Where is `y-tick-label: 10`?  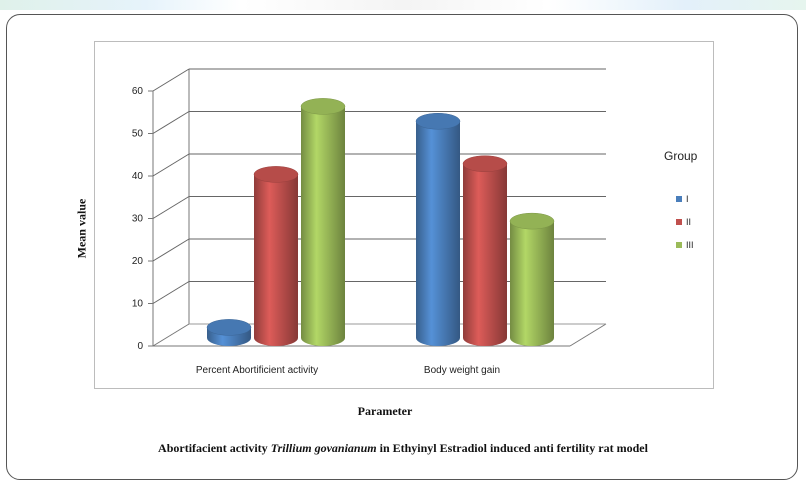
y-tick-label: 10 is located at coordinates (138, 304).